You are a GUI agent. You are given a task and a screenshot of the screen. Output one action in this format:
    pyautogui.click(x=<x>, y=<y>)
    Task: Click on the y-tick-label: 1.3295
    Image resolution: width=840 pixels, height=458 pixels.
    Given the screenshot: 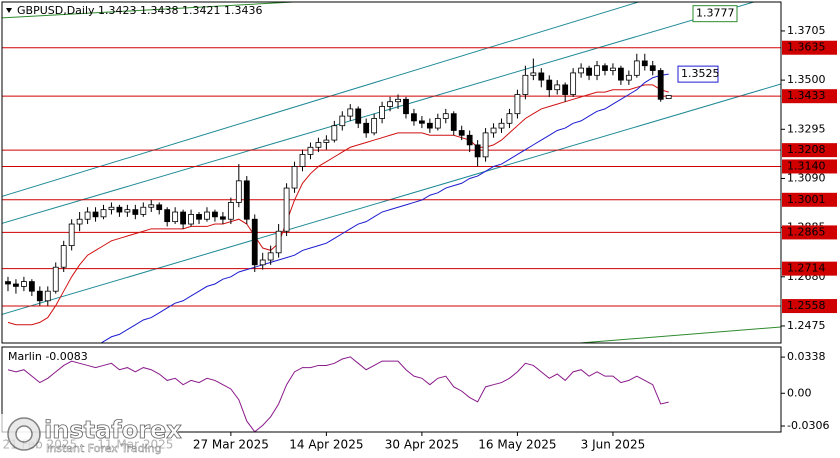 What is the action you would take?
    pyautogui.click(x=806, y=128)
    